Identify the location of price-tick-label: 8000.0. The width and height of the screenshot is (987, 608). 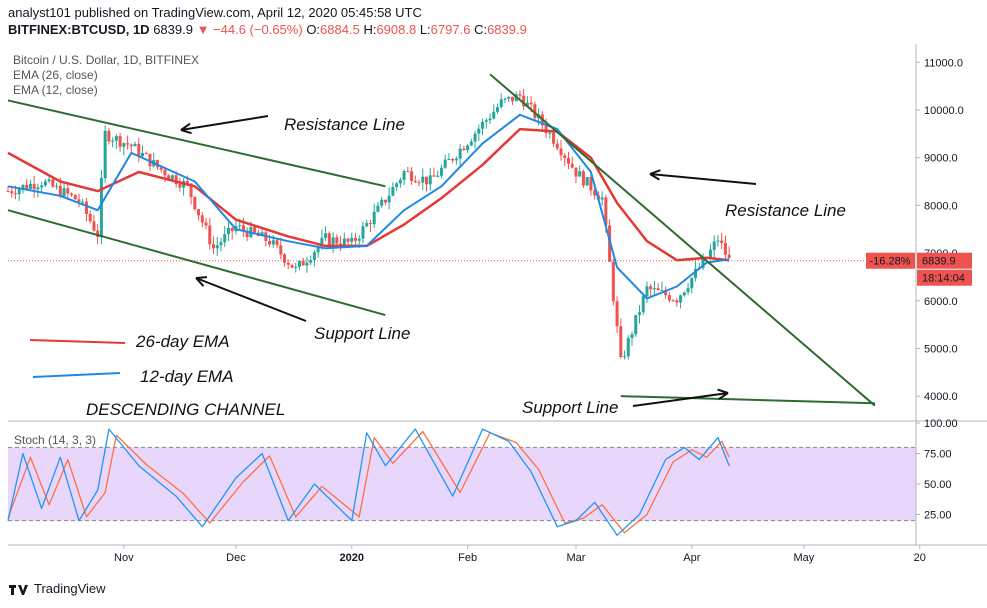
(941, 206).